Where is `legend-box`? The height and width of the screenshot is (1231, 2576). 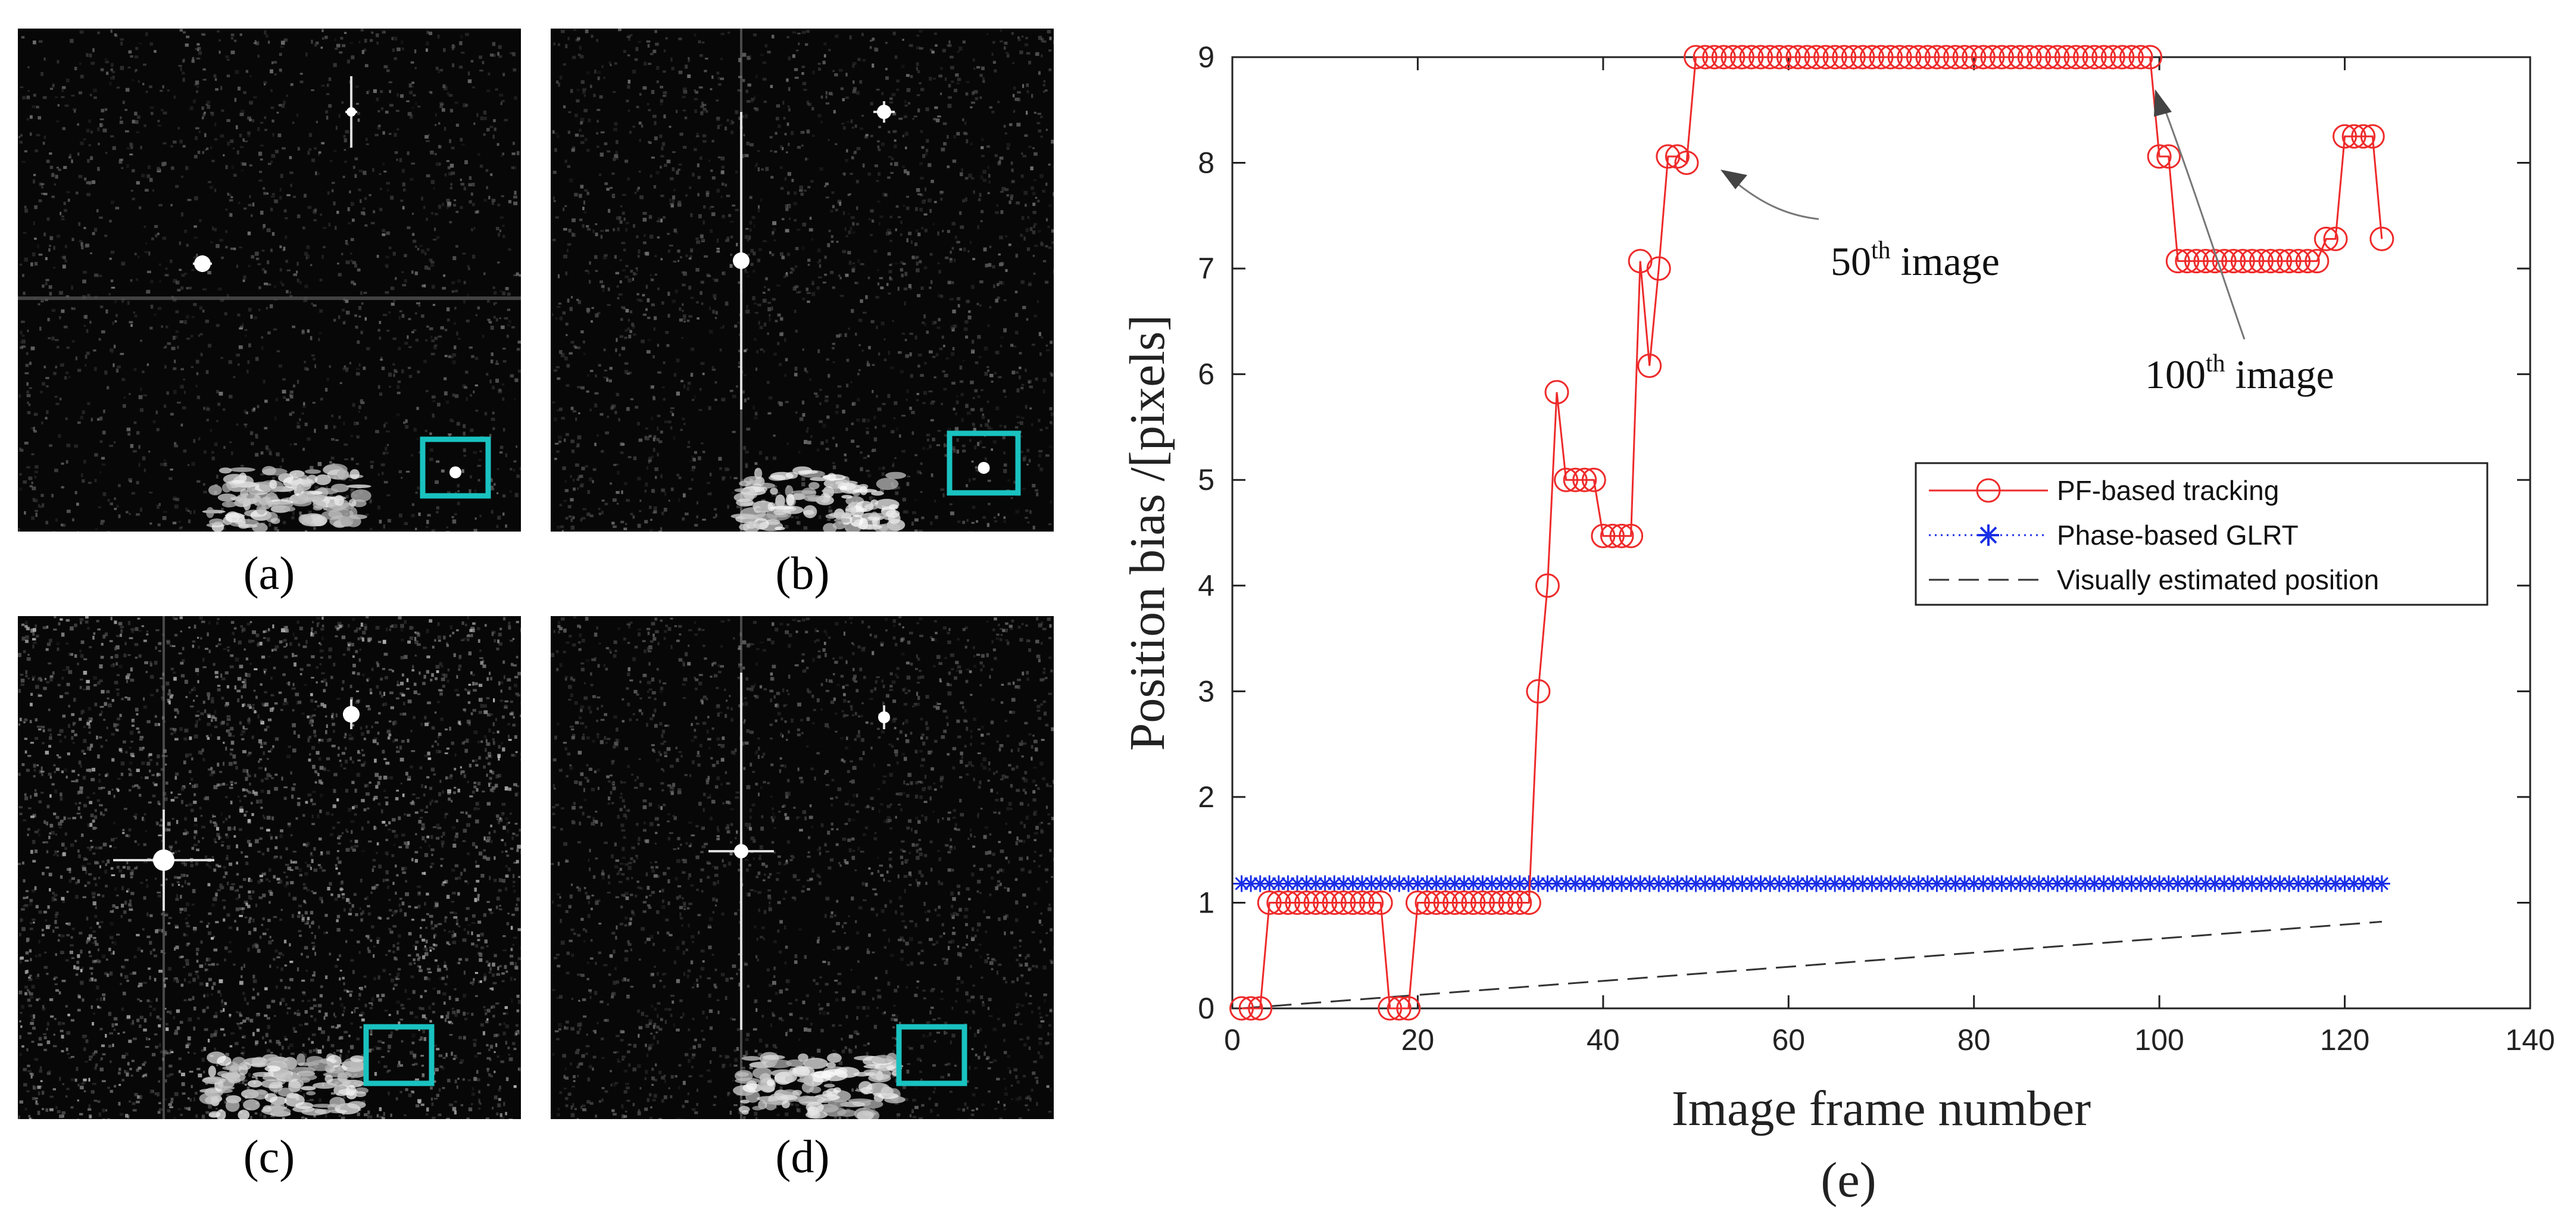 legend-box is located at coordinates (2201, 534).